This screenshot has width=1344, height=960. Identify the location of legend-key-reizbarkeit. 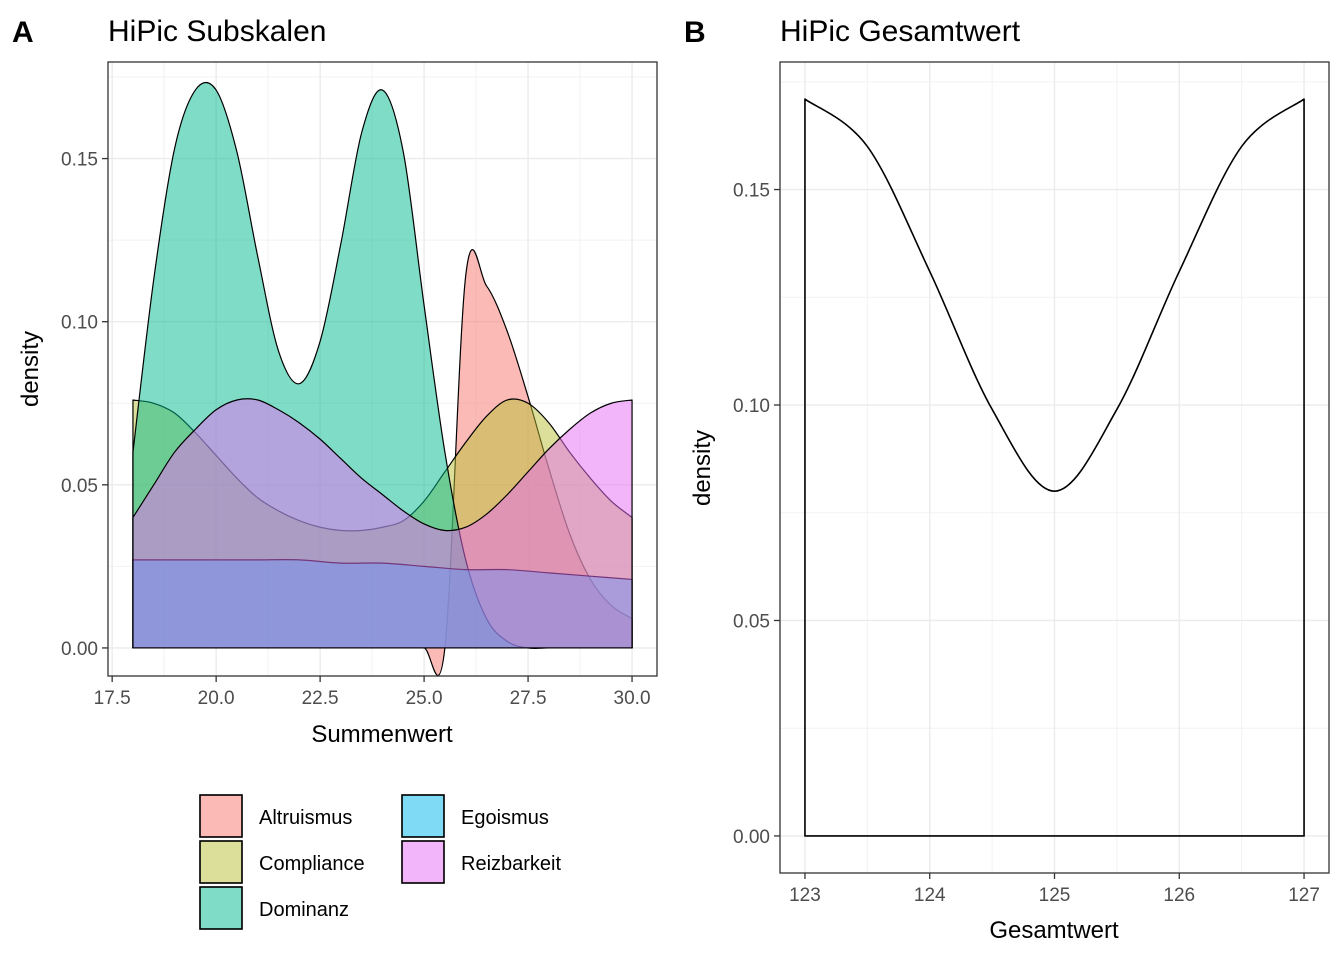
(423, 862).